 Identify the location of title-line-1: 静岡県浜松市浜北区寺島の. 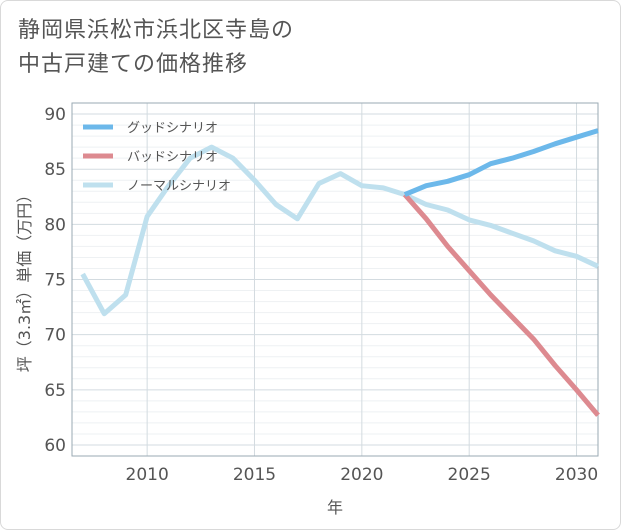
(156, 30).